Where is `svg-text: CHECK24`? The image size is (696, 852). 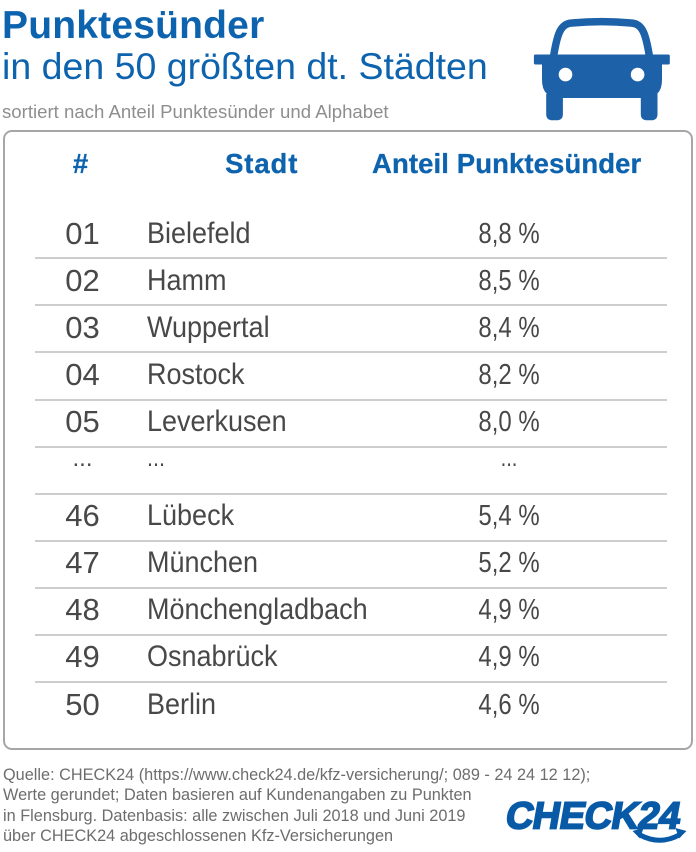 svg-text: CHECK24 is located at coordinates (594, 816).